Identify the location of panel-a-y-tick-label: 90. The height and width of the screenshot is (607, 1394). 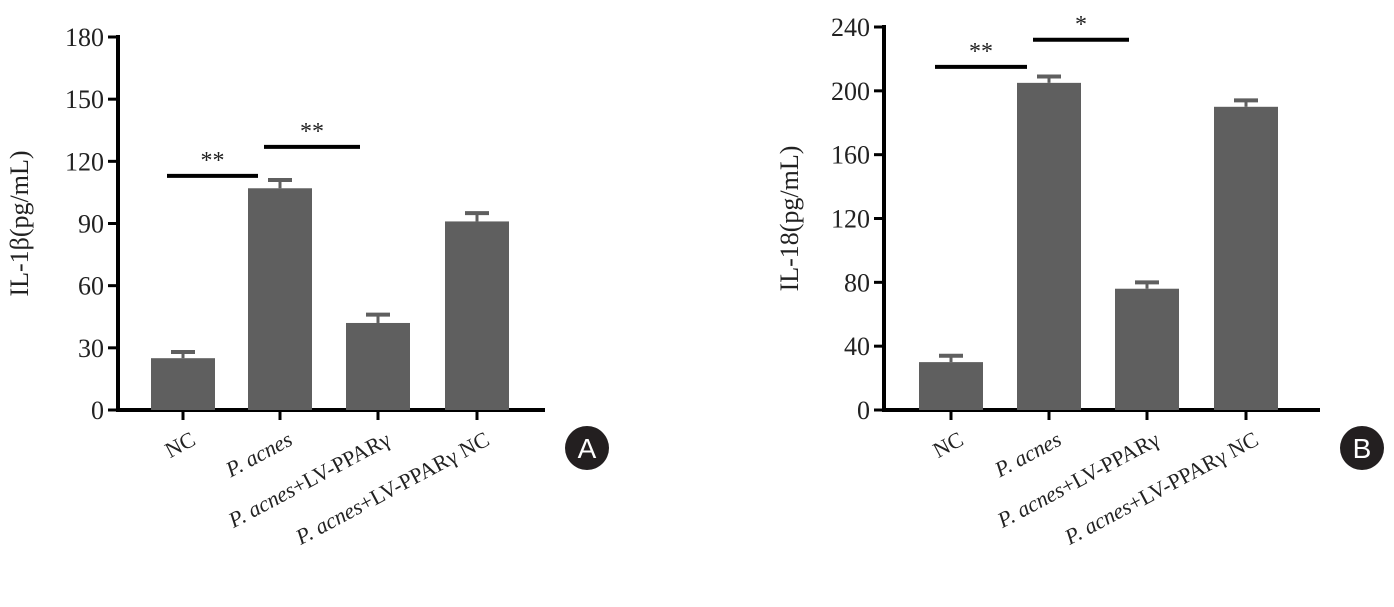
(91, 224).